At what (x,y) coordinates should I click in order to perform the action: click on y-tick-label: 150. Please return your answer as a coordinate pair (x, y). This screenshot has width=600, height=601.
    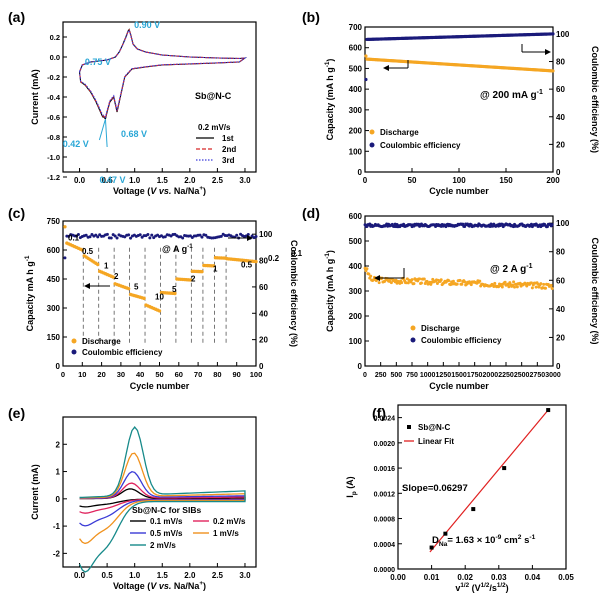
    Looking at the image, I should click on (54, 337).